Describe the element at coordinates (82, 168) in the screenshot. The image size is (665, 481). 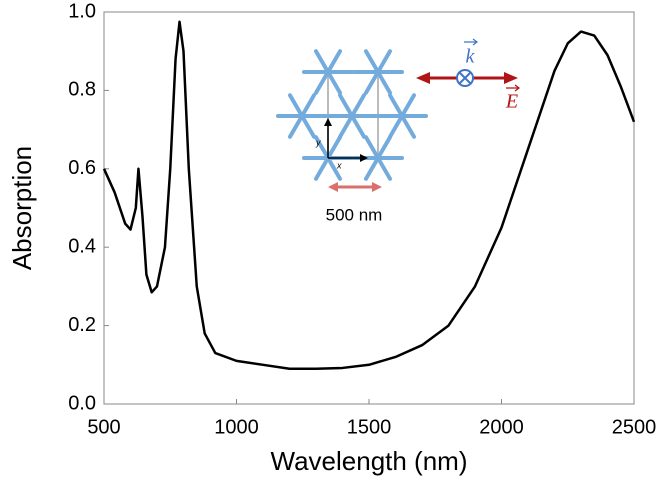
I see `y-tick-label: 0.6` at that location.